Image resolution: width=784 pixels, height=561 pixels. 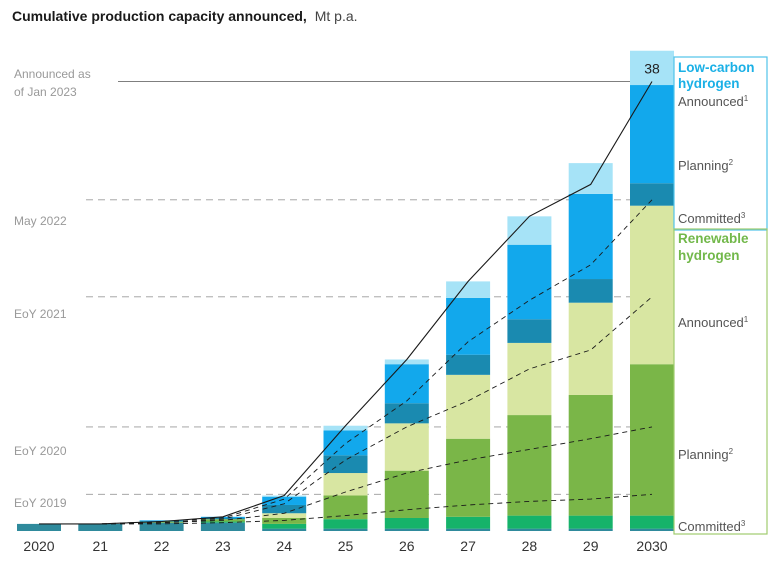 I want to click on legend-lc-committed-sup: 3, so click(x=743, y=215).